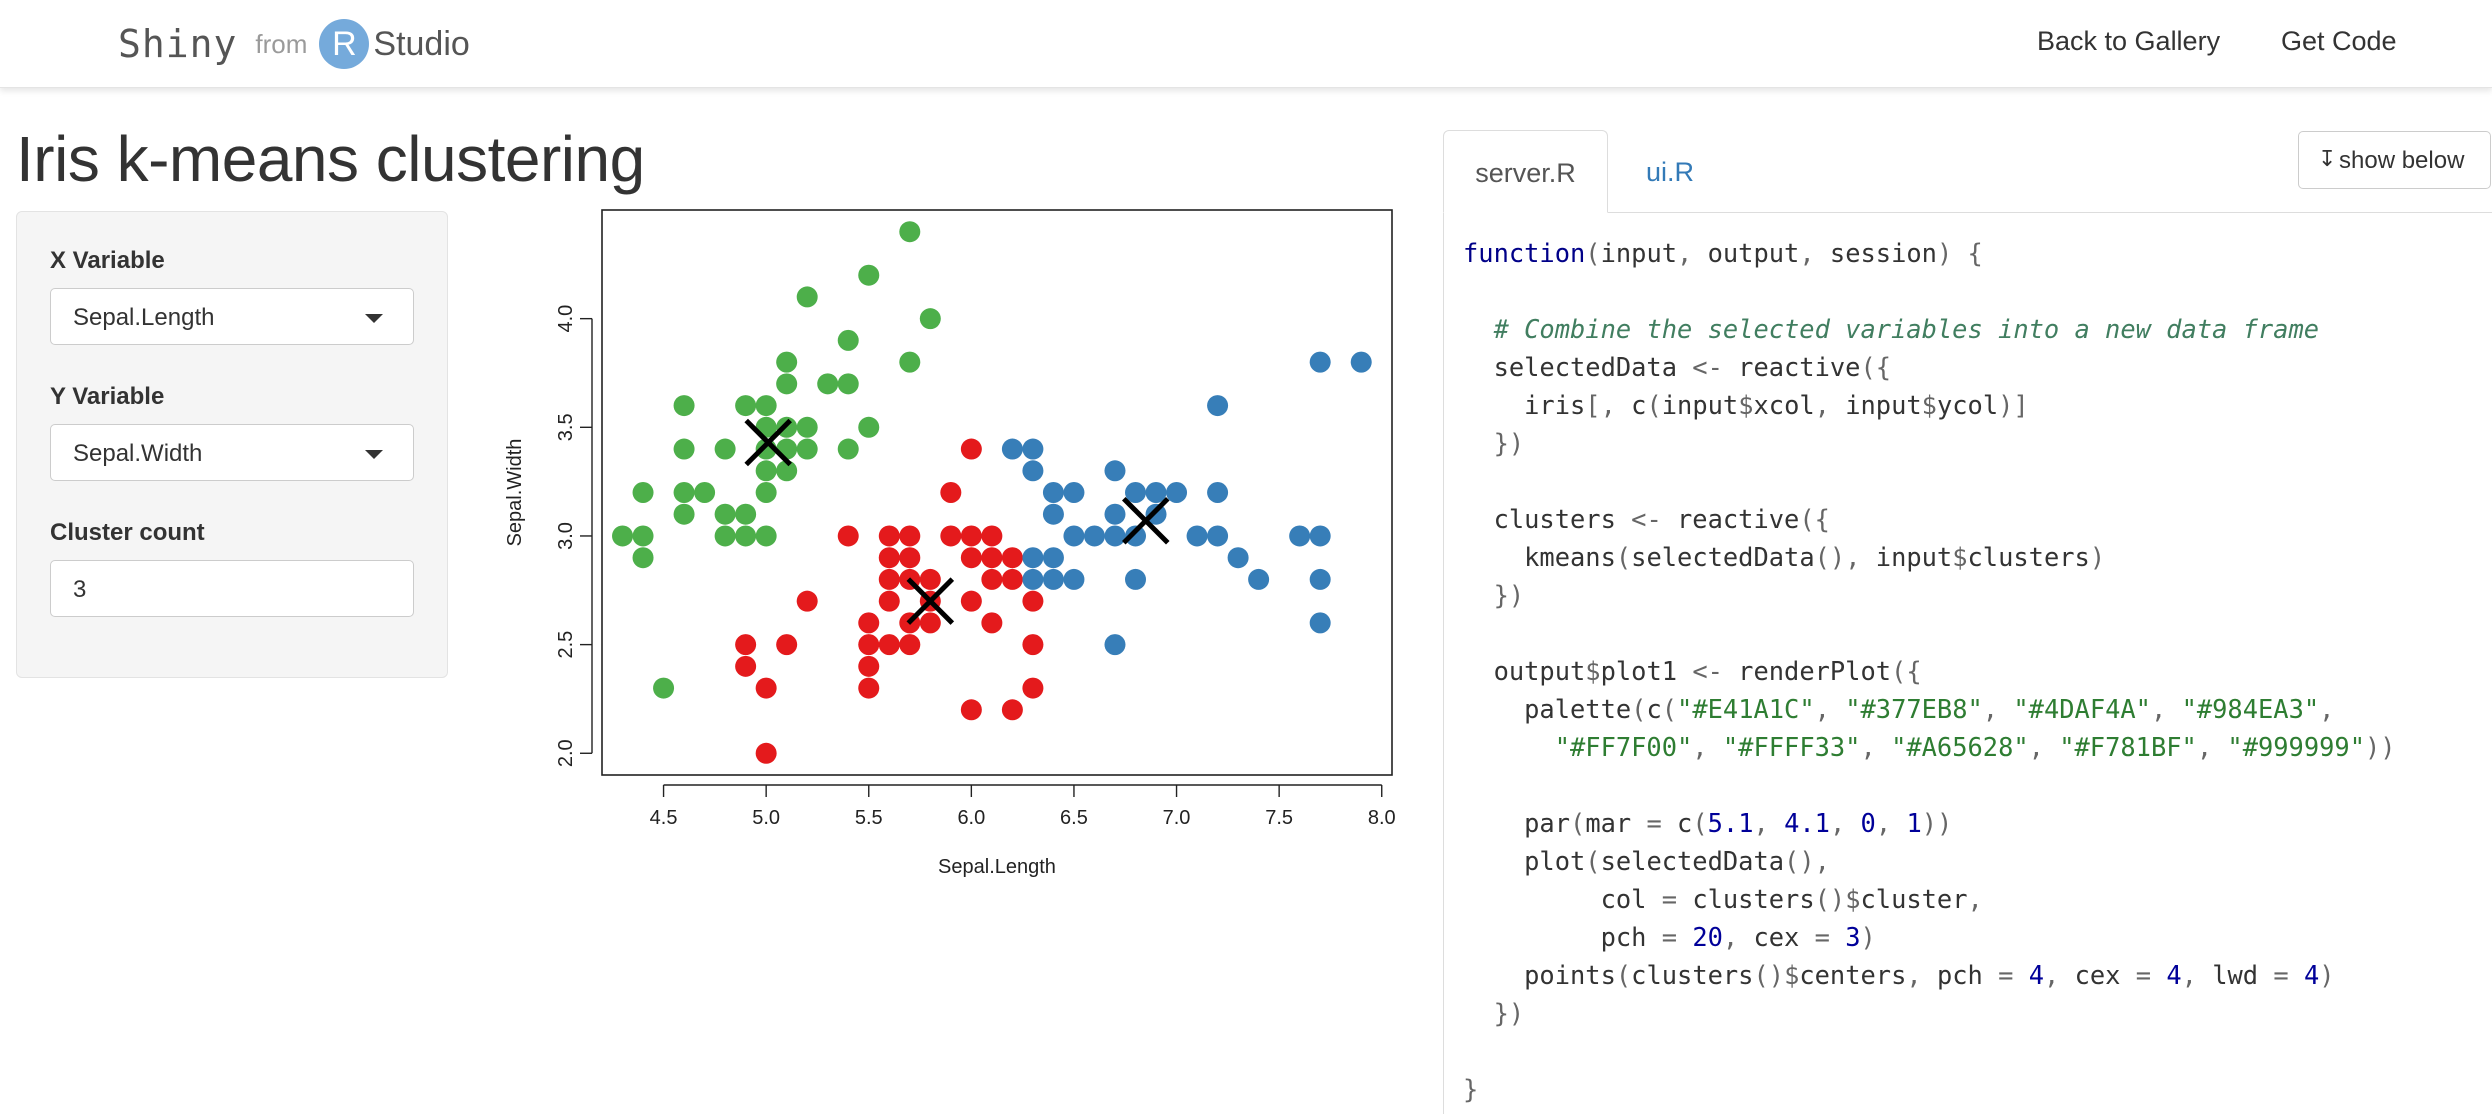  What do you see at coordinates (1669, 937) in the screenshot?
I see `code-line: pch = 20, cex = 3)` at bounding box center [1669, 937].